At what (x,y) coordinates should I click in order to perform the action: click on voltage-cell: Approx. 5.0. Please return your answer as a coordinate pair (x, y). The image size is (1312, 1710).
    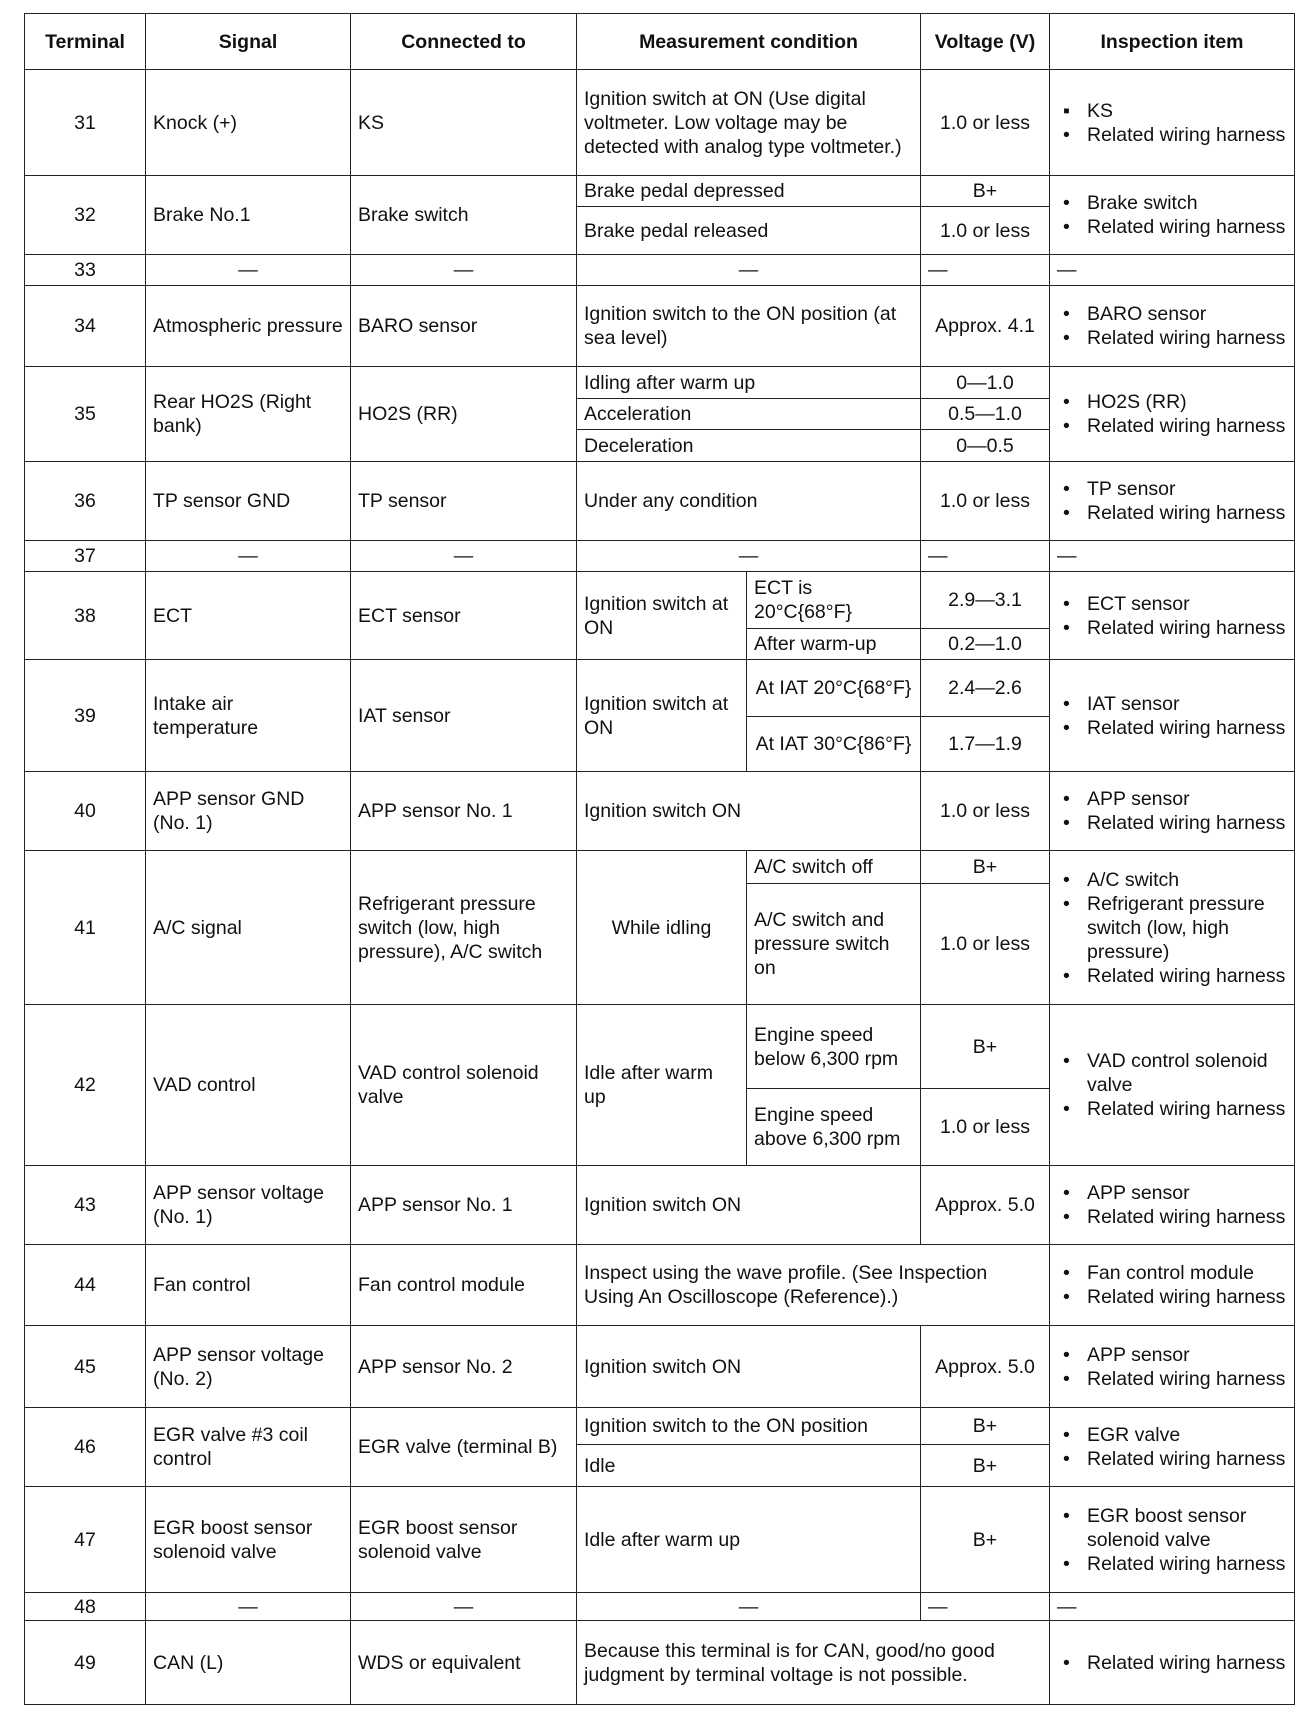
    Looking at the image, I should click on (985, 1205).